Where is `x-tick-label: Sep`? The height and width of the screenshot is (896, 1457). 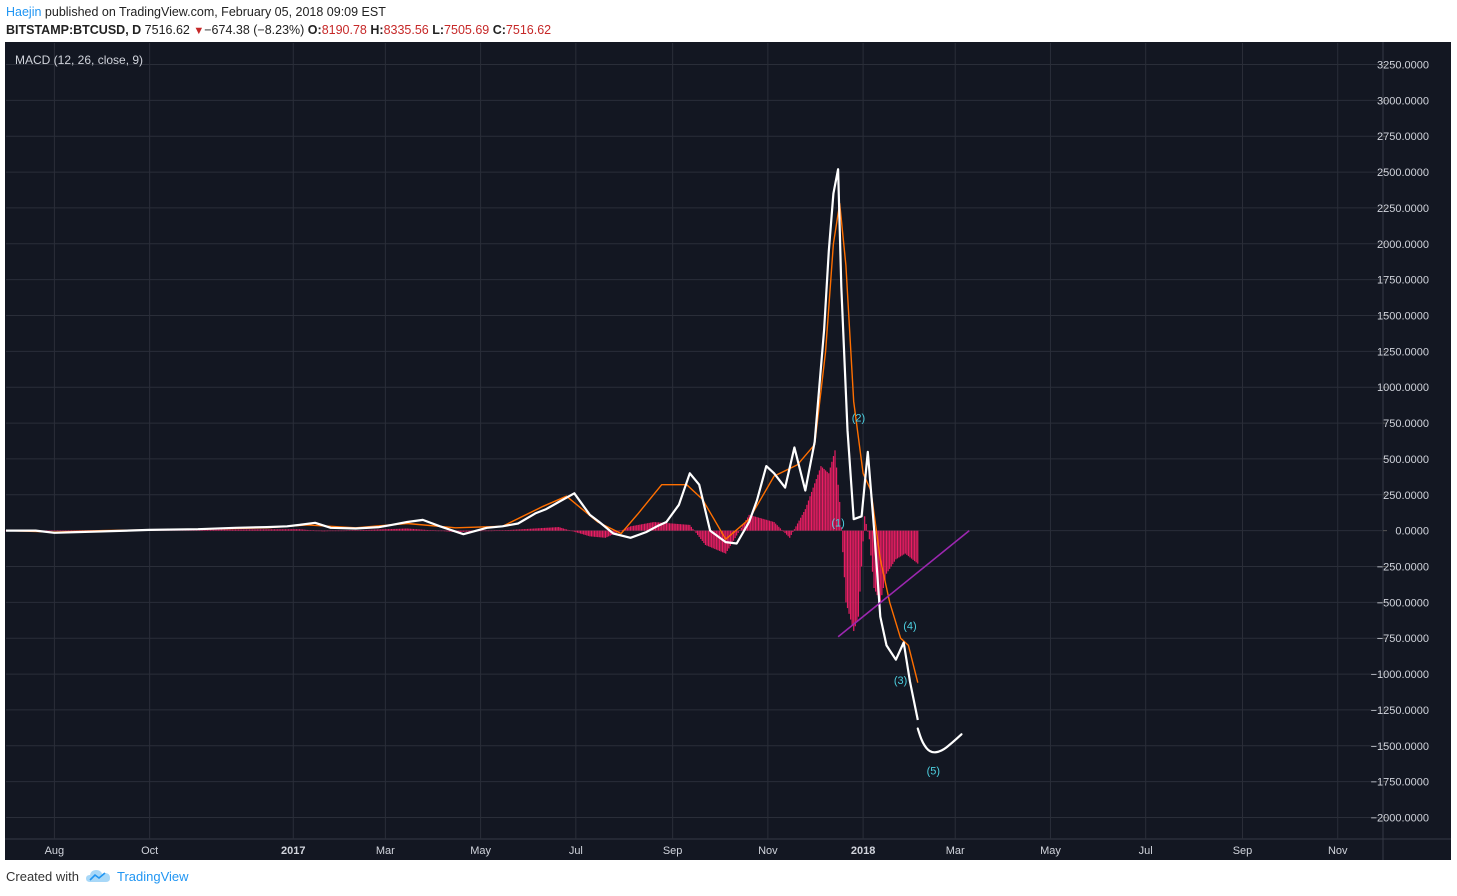
x-tick-label: Sep is located at coordinates (673, 851).